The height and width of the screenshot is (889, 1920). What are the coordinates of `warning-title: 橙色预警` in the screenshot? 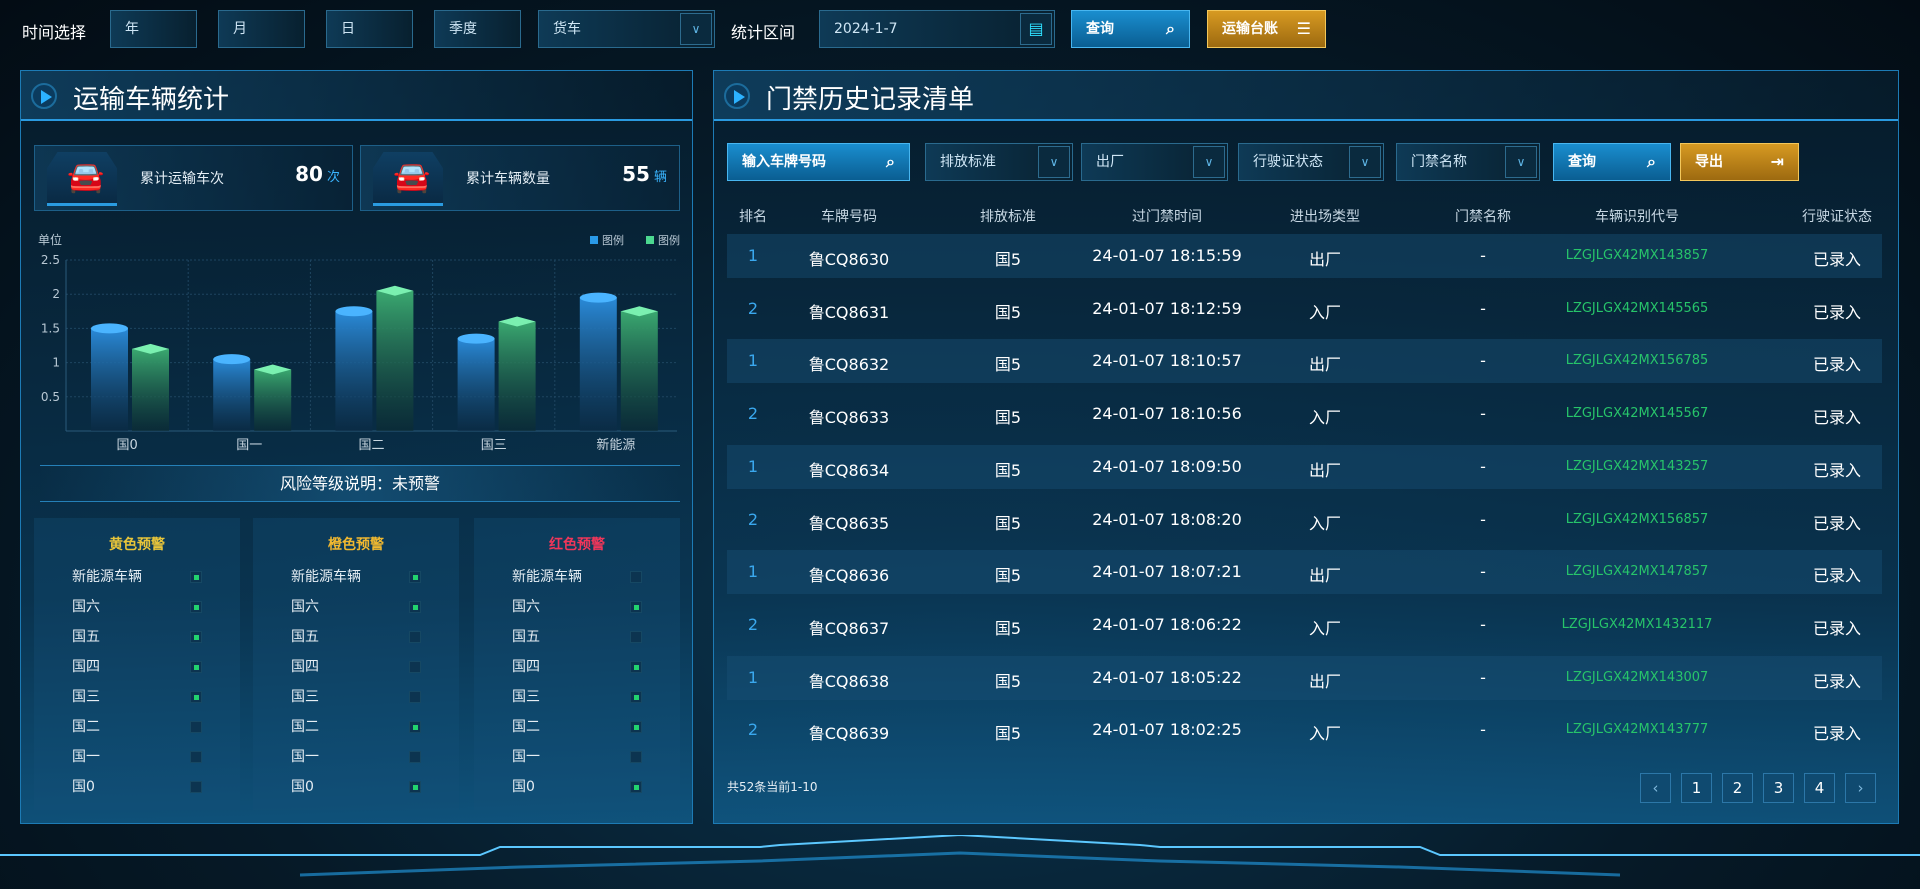 It's located at (356, 545).